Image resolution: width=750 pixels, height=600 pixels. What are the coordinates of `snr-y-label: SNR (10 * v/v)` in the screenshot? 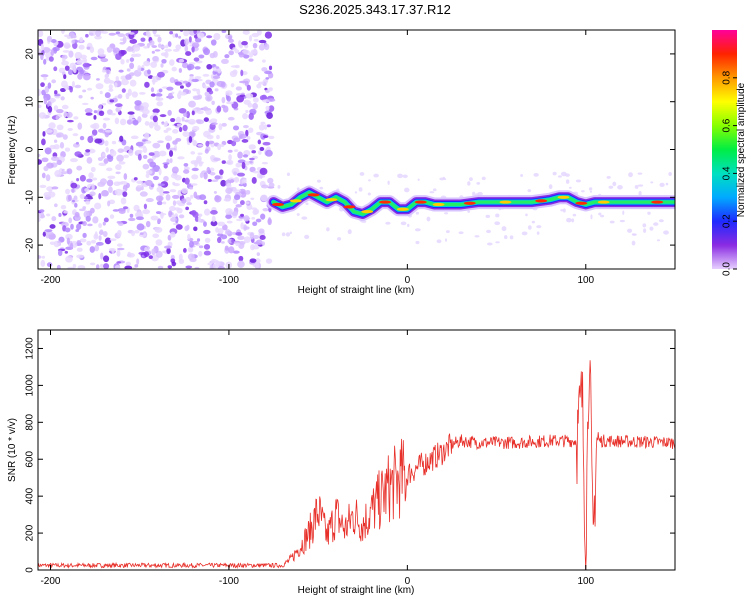 It's located at (12, 450).